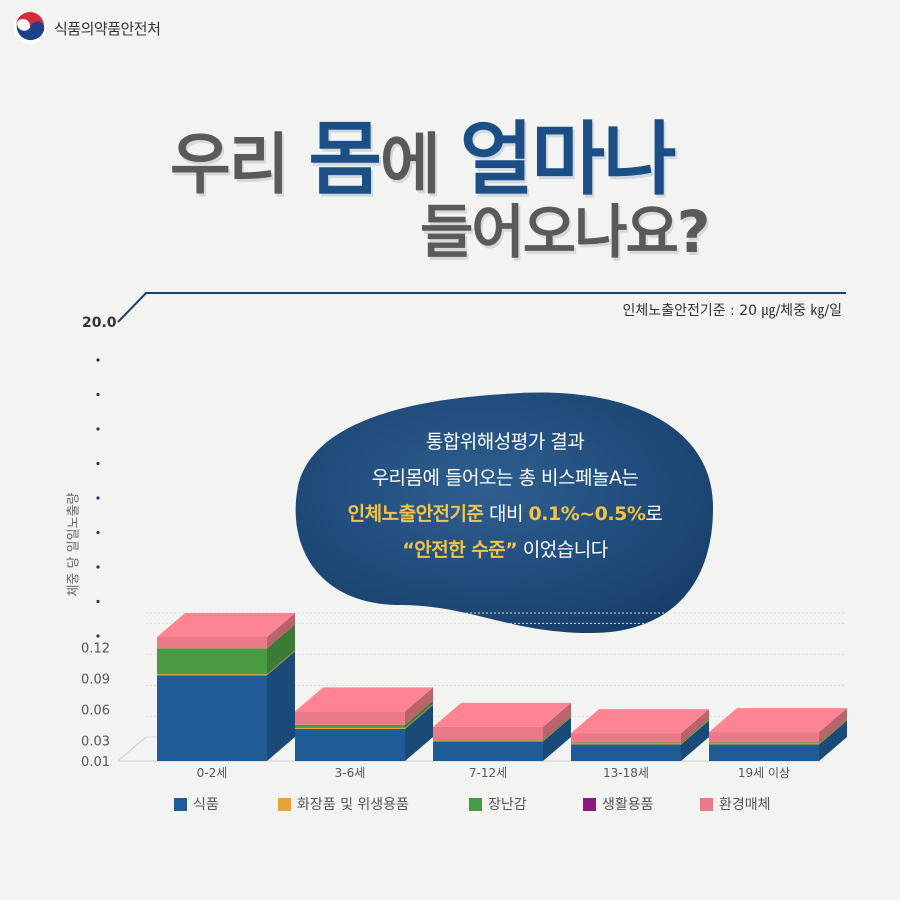 The height and width of the screenshot is (900, 900). What do you see at coordinates (353, 805) in the screenshot?
I see `legend-label: 화장품 및 위생용품` at bounding box center [353, 805].